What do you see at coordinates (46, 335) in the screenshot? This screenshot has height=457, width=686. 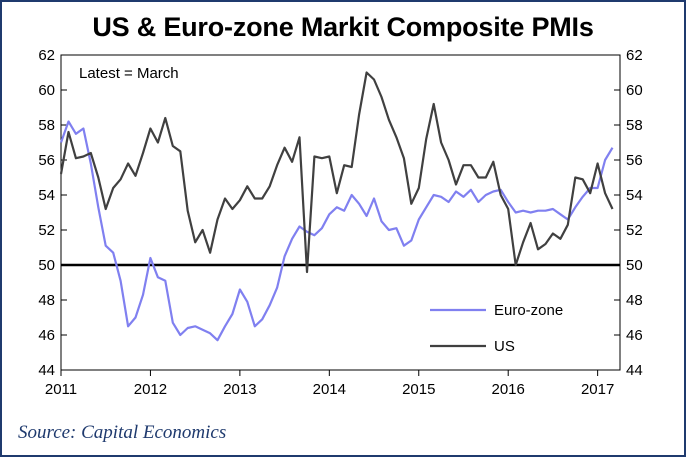 I see `y-tick-label-left: 46` at bounding box center [46, 335].